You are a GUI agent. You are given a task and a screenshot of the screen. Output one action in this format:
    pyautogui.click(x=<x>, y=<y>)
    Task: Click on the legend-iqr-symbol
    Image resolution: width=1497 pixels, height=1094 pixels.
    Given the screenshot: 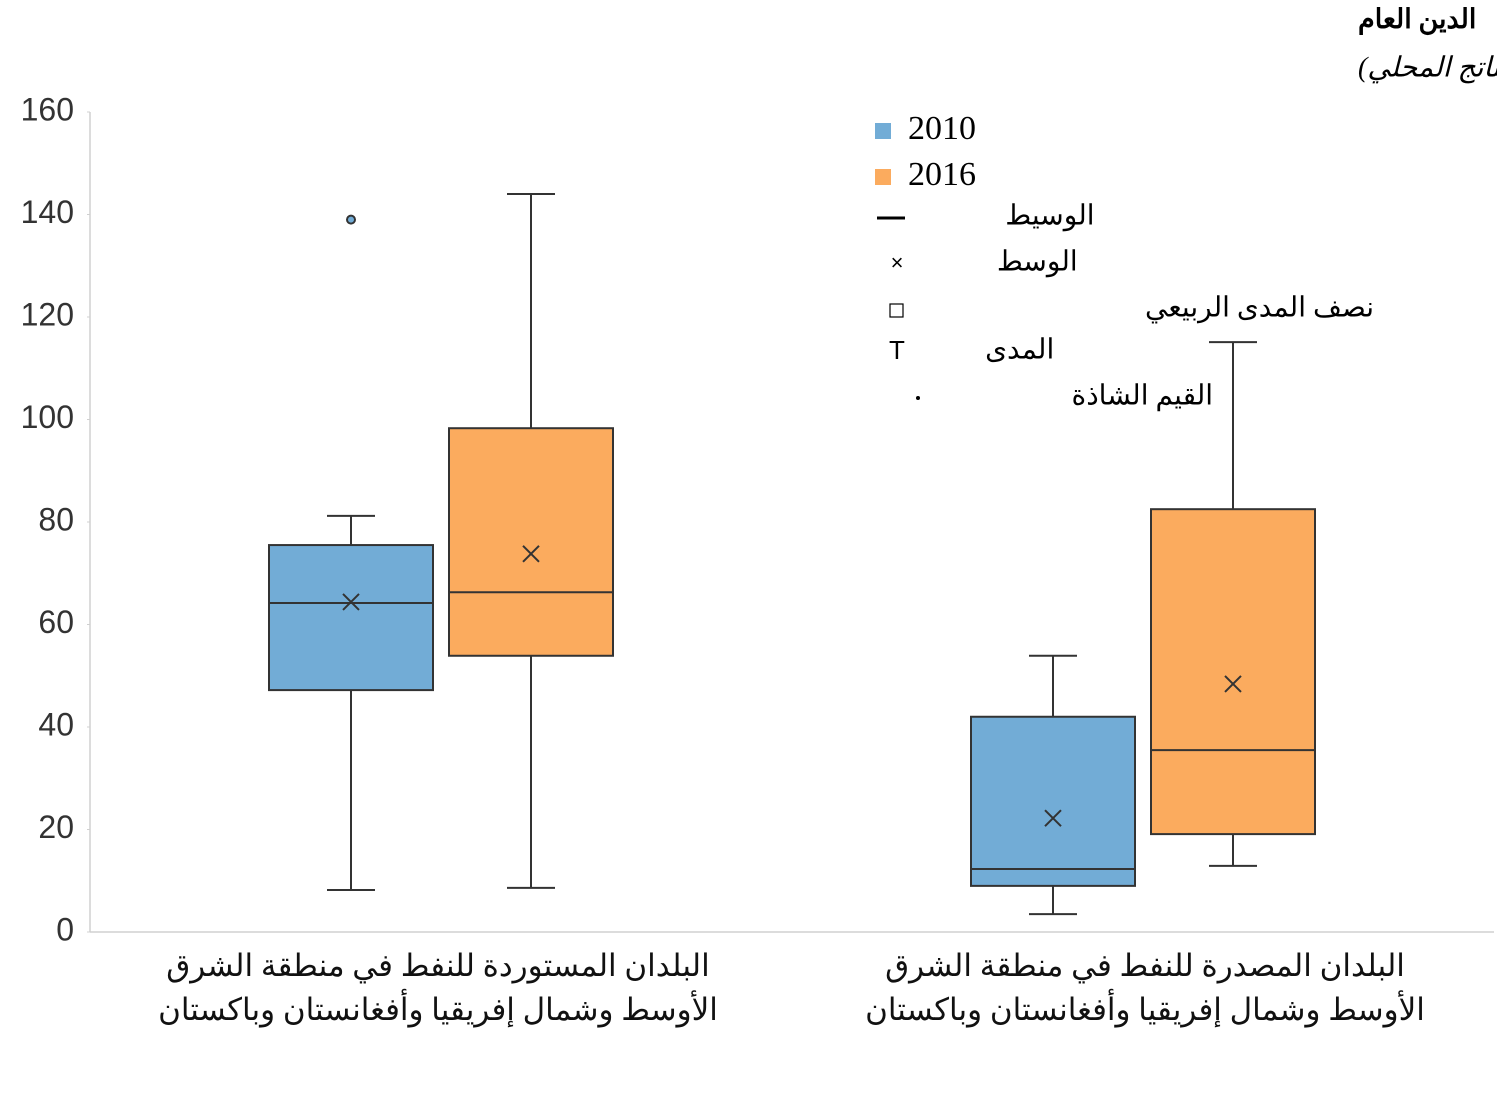 What is the action you would take?
    pyautogui.click(x=896, y=310)
    